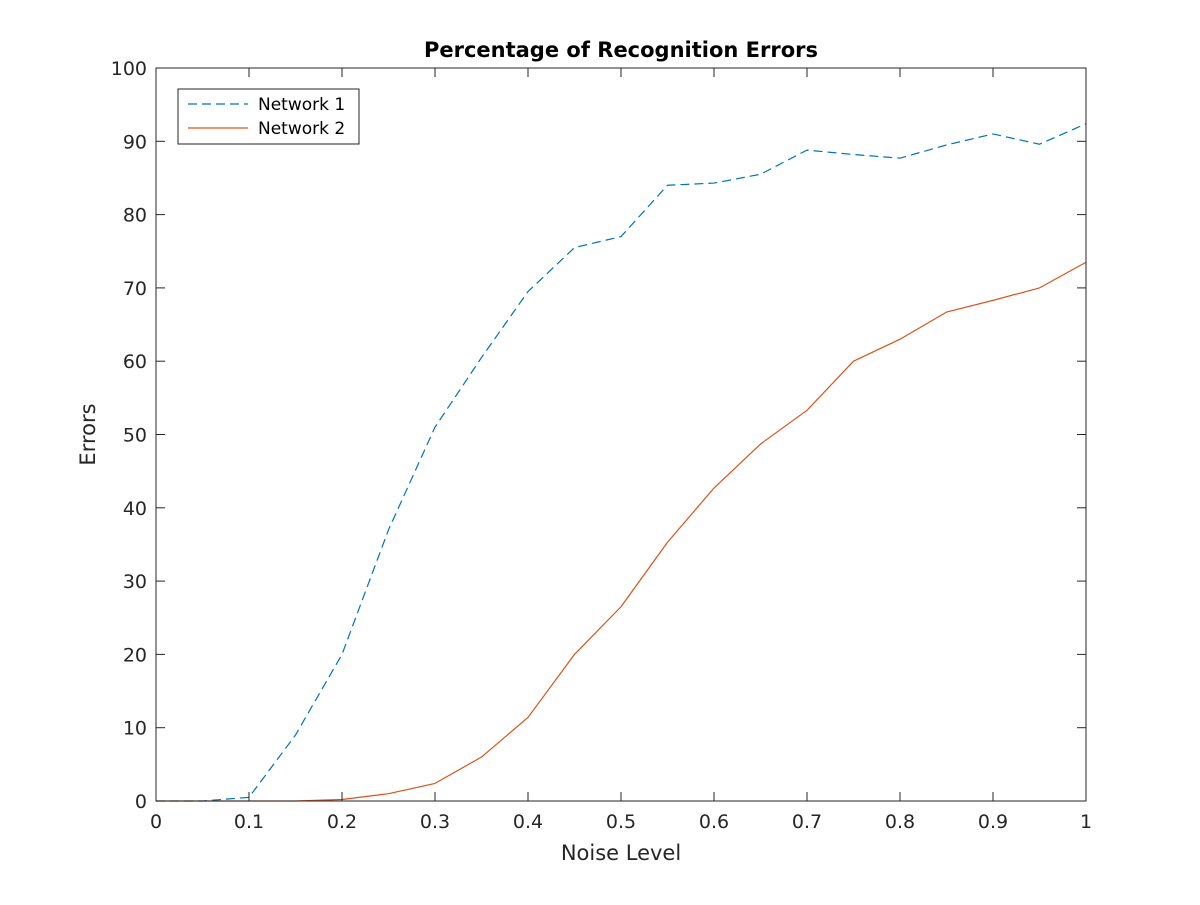  What do you see at coordinates (135, 436) in the screenshot?
I see `y-tick-label: 50` at bounding box center [135, 436].